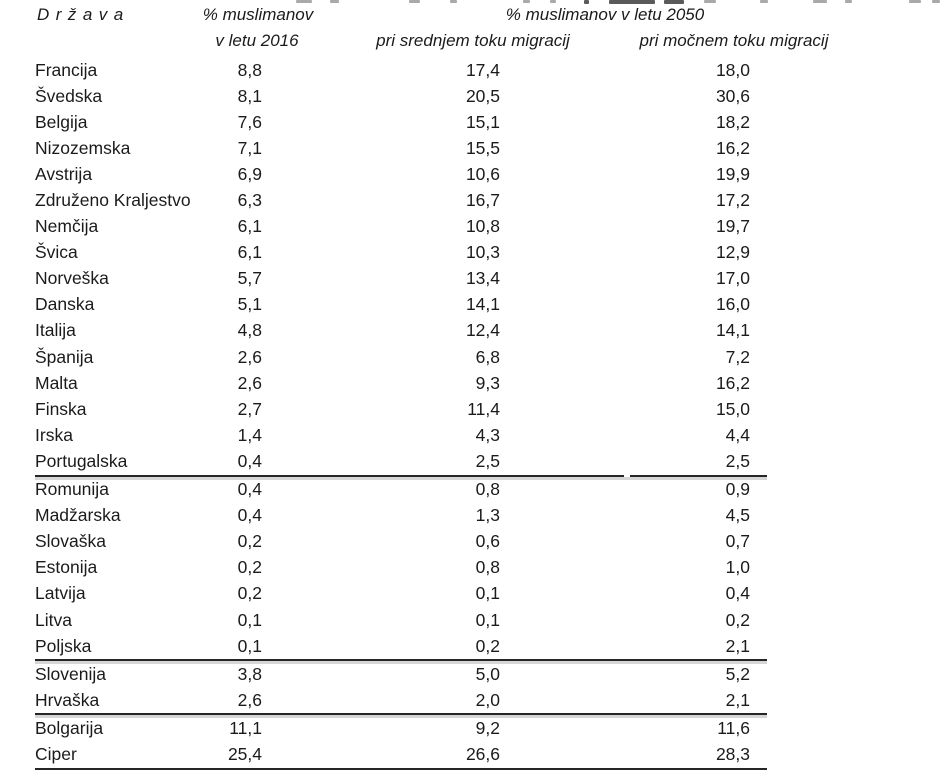  Describe the element at coordinates (487, 434) in the screenshot. I see `pct-2050-medium-cell: 4,3` at that location.